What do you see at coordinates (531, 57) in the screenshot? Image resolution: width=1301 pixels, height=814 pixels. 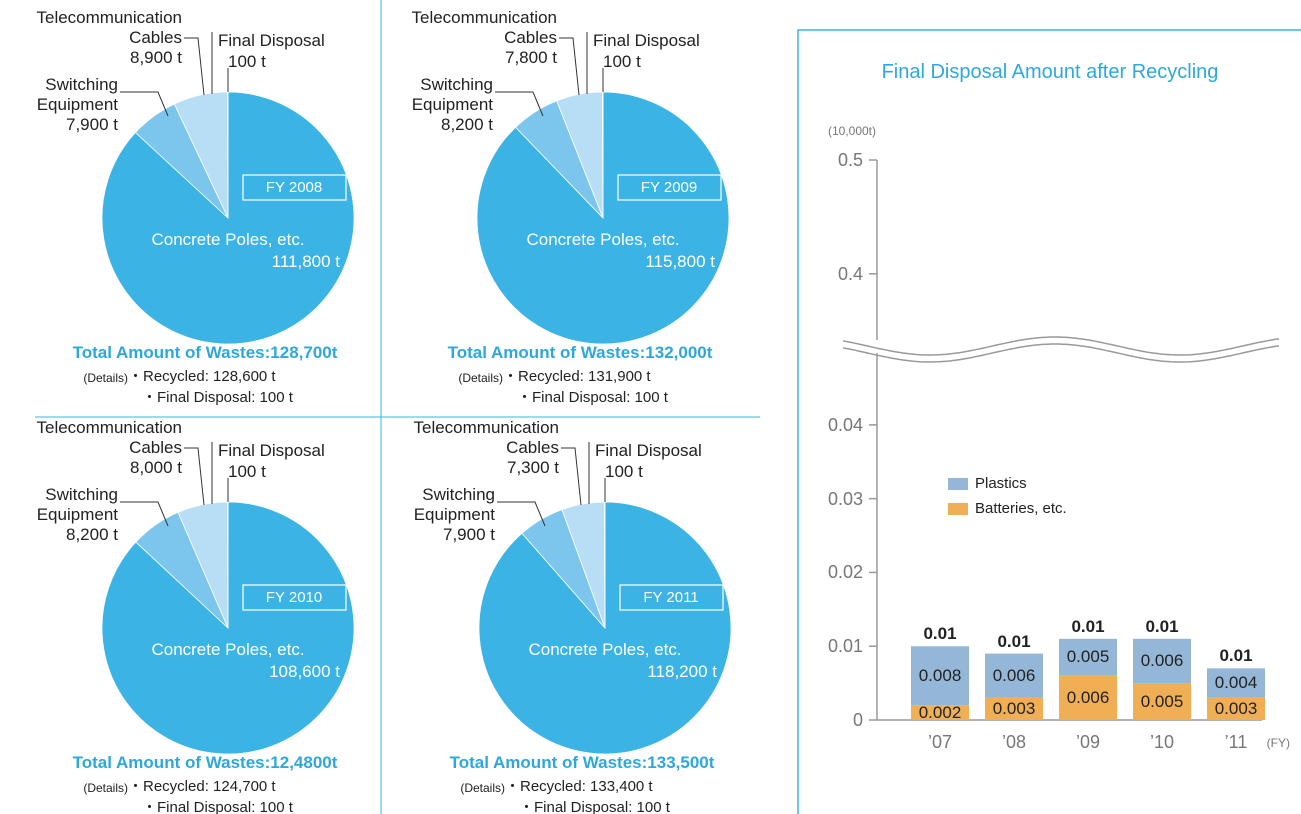 I see `slice-value: 7,800 t` at bounding box center [531, 57].